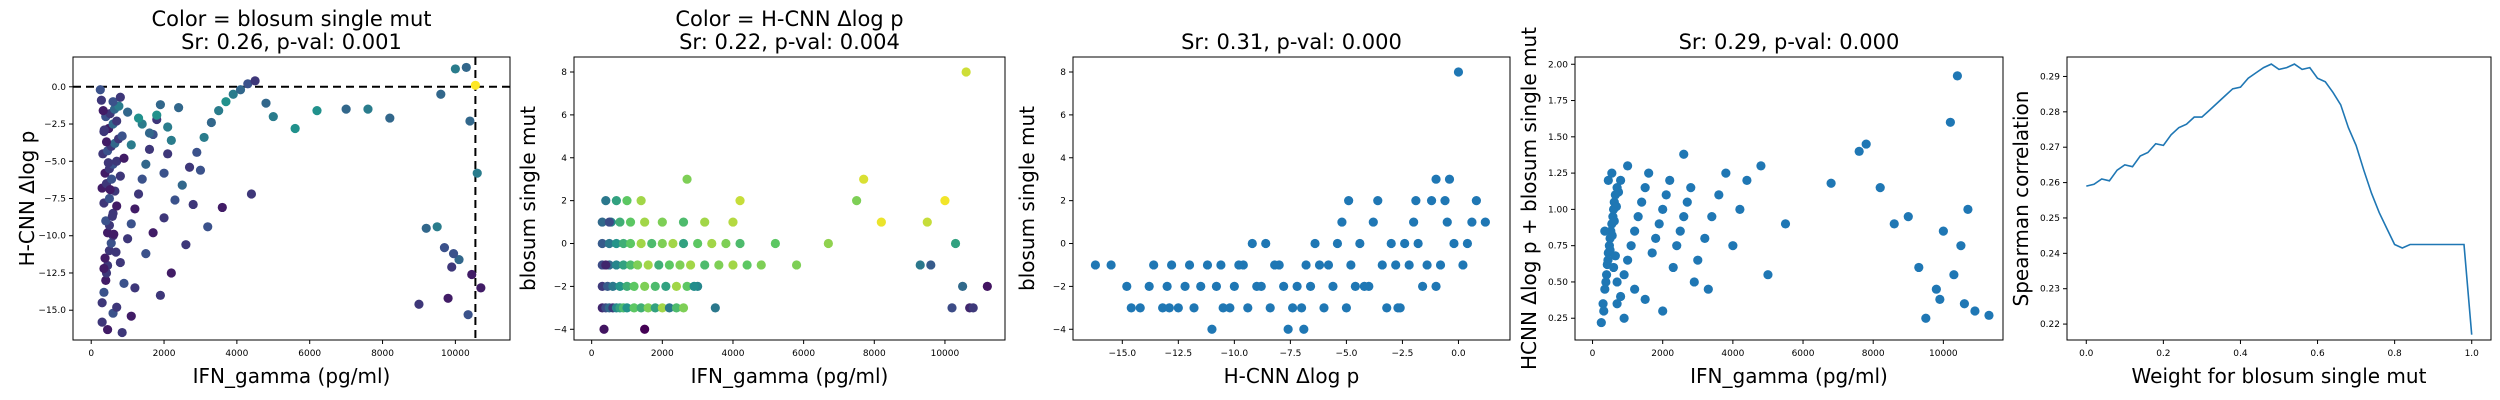 The height and width of the screenshot is (400, 2500). What do you see at coordinates (1458, 354) in the screenshot?
I see `x-tick-label: 0.0` at bounding box center [1458, 354].